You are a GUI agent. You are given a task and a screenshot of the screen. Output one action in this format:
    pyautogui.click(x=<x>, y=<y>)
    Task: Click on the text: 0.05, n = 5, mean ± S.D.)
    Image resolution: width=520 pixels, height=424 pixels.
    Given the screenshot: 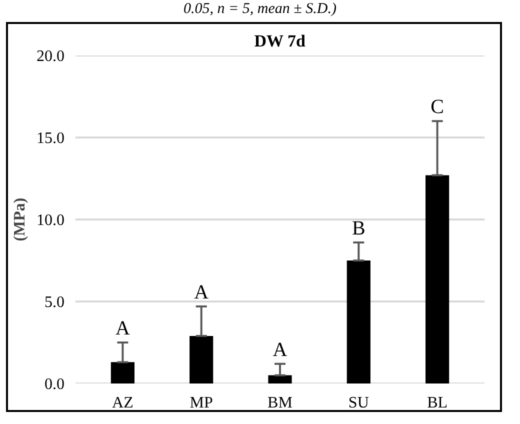 What is the action you would take?
    pyautogui.click(x=260, y=9)
    